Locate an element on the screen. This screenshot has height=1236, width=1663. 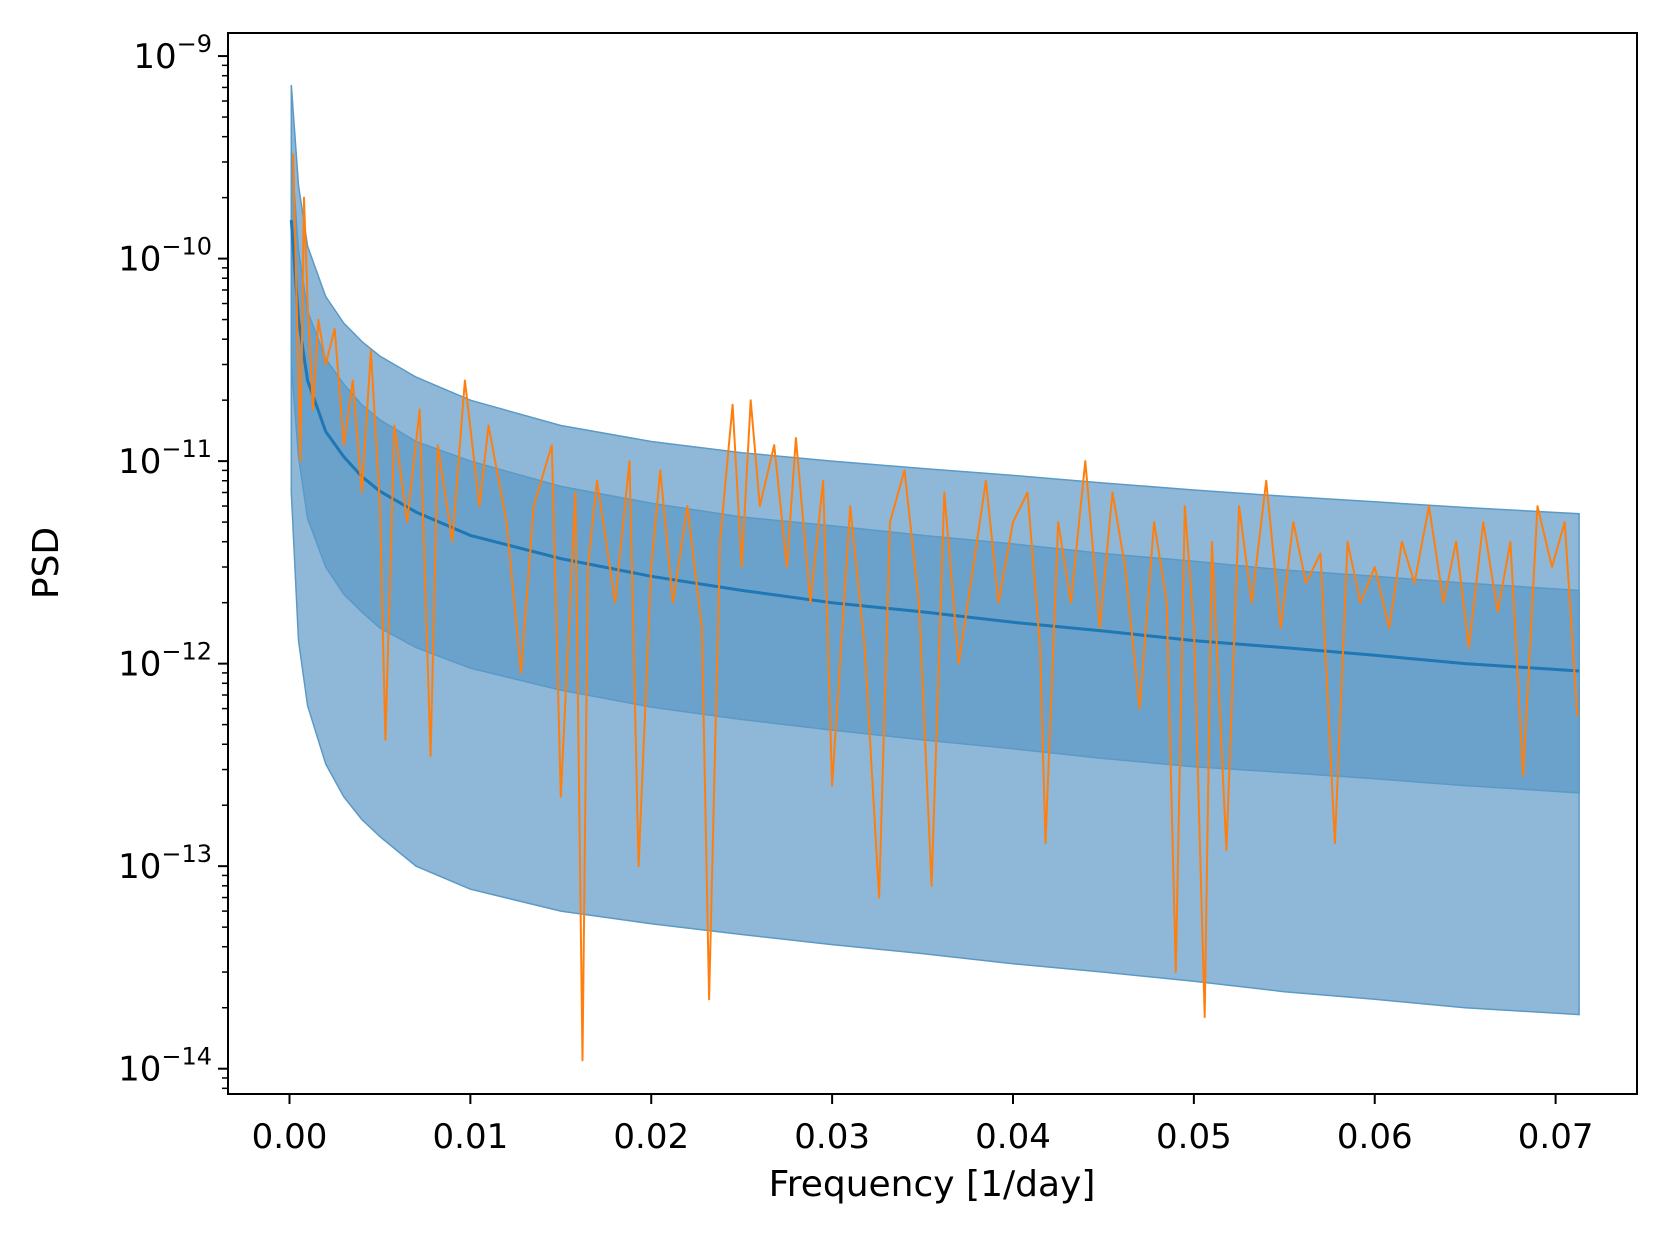
x-tick-label: 0.04 is located at coordinates (1013, 1137).